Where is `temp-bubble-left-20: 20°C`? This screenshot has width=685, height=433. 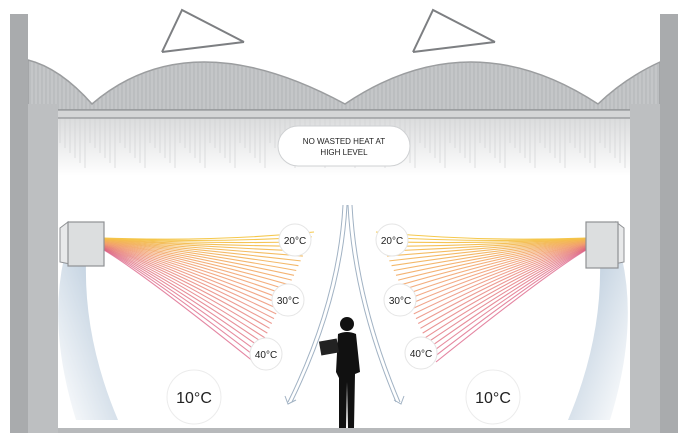 temp-bubble-left-20: 20°C is located at coordinates (295, 240).